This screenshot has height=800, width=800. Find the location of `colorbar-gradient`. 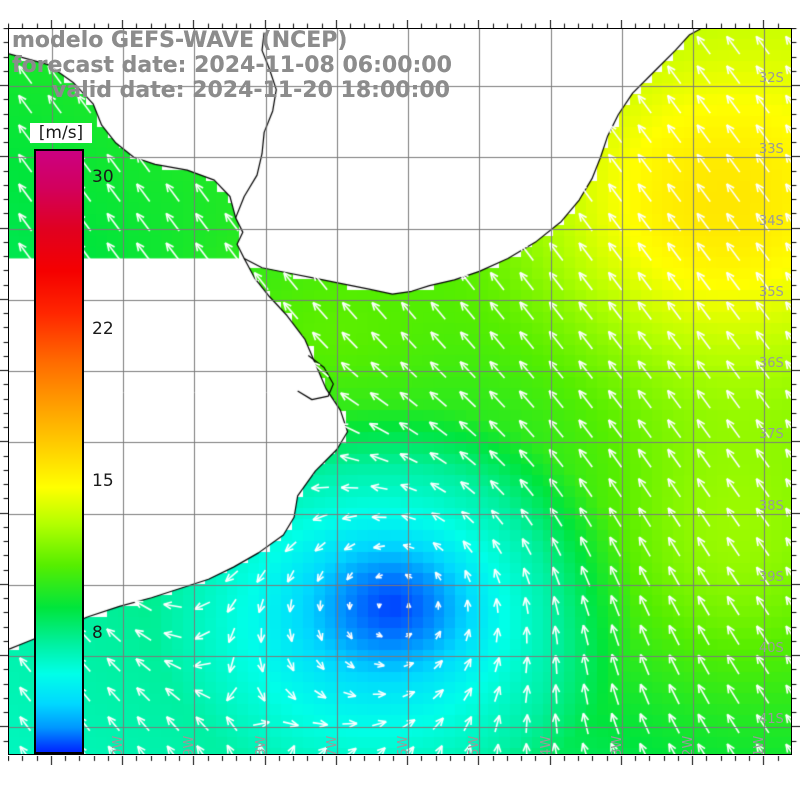

colorbar-gradient is located at coordinates (59, 451).